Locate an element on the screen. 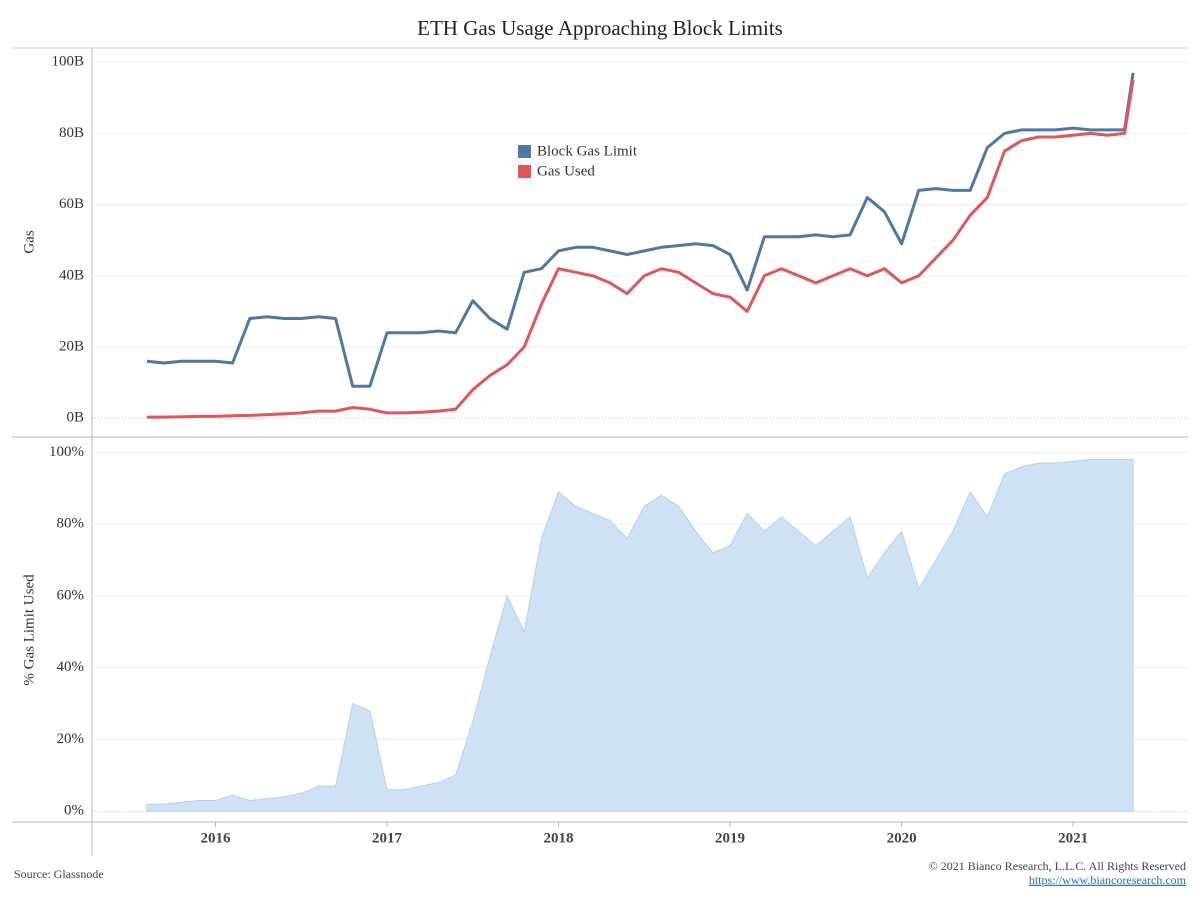 The image size is (1200, 900). y-tick-label: 20% is located at coordinates (71, 739).